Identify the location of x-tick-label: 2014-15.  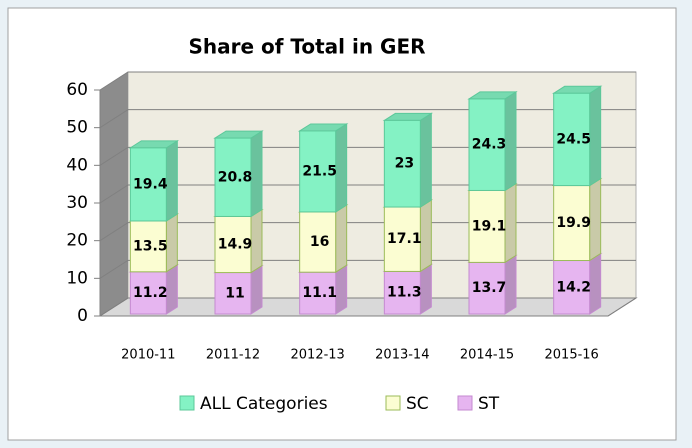
(487, 355).